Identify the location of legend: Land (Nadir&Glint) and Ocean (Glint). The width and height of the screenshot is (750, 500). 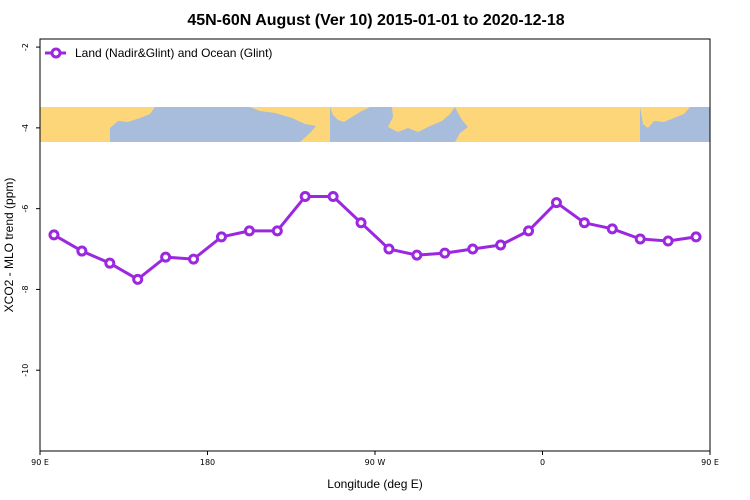
(158, 53).